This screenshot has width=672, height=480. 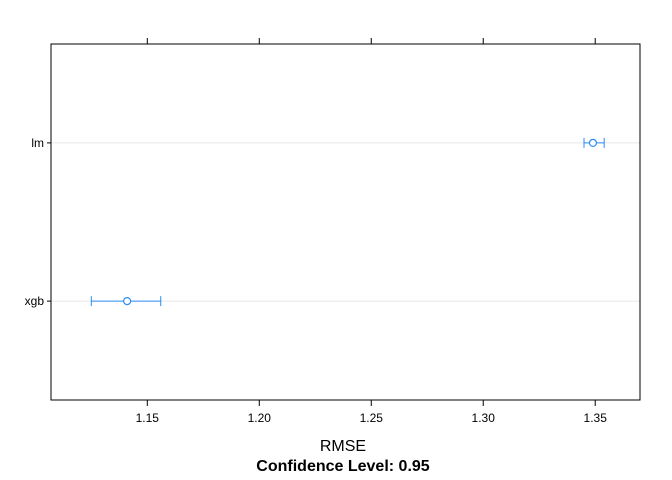 What do you see at coordinates (596, 418) in the screenshot?
I see `x-tick-label-1.35: 1.35` at bounding box center [596, 418].